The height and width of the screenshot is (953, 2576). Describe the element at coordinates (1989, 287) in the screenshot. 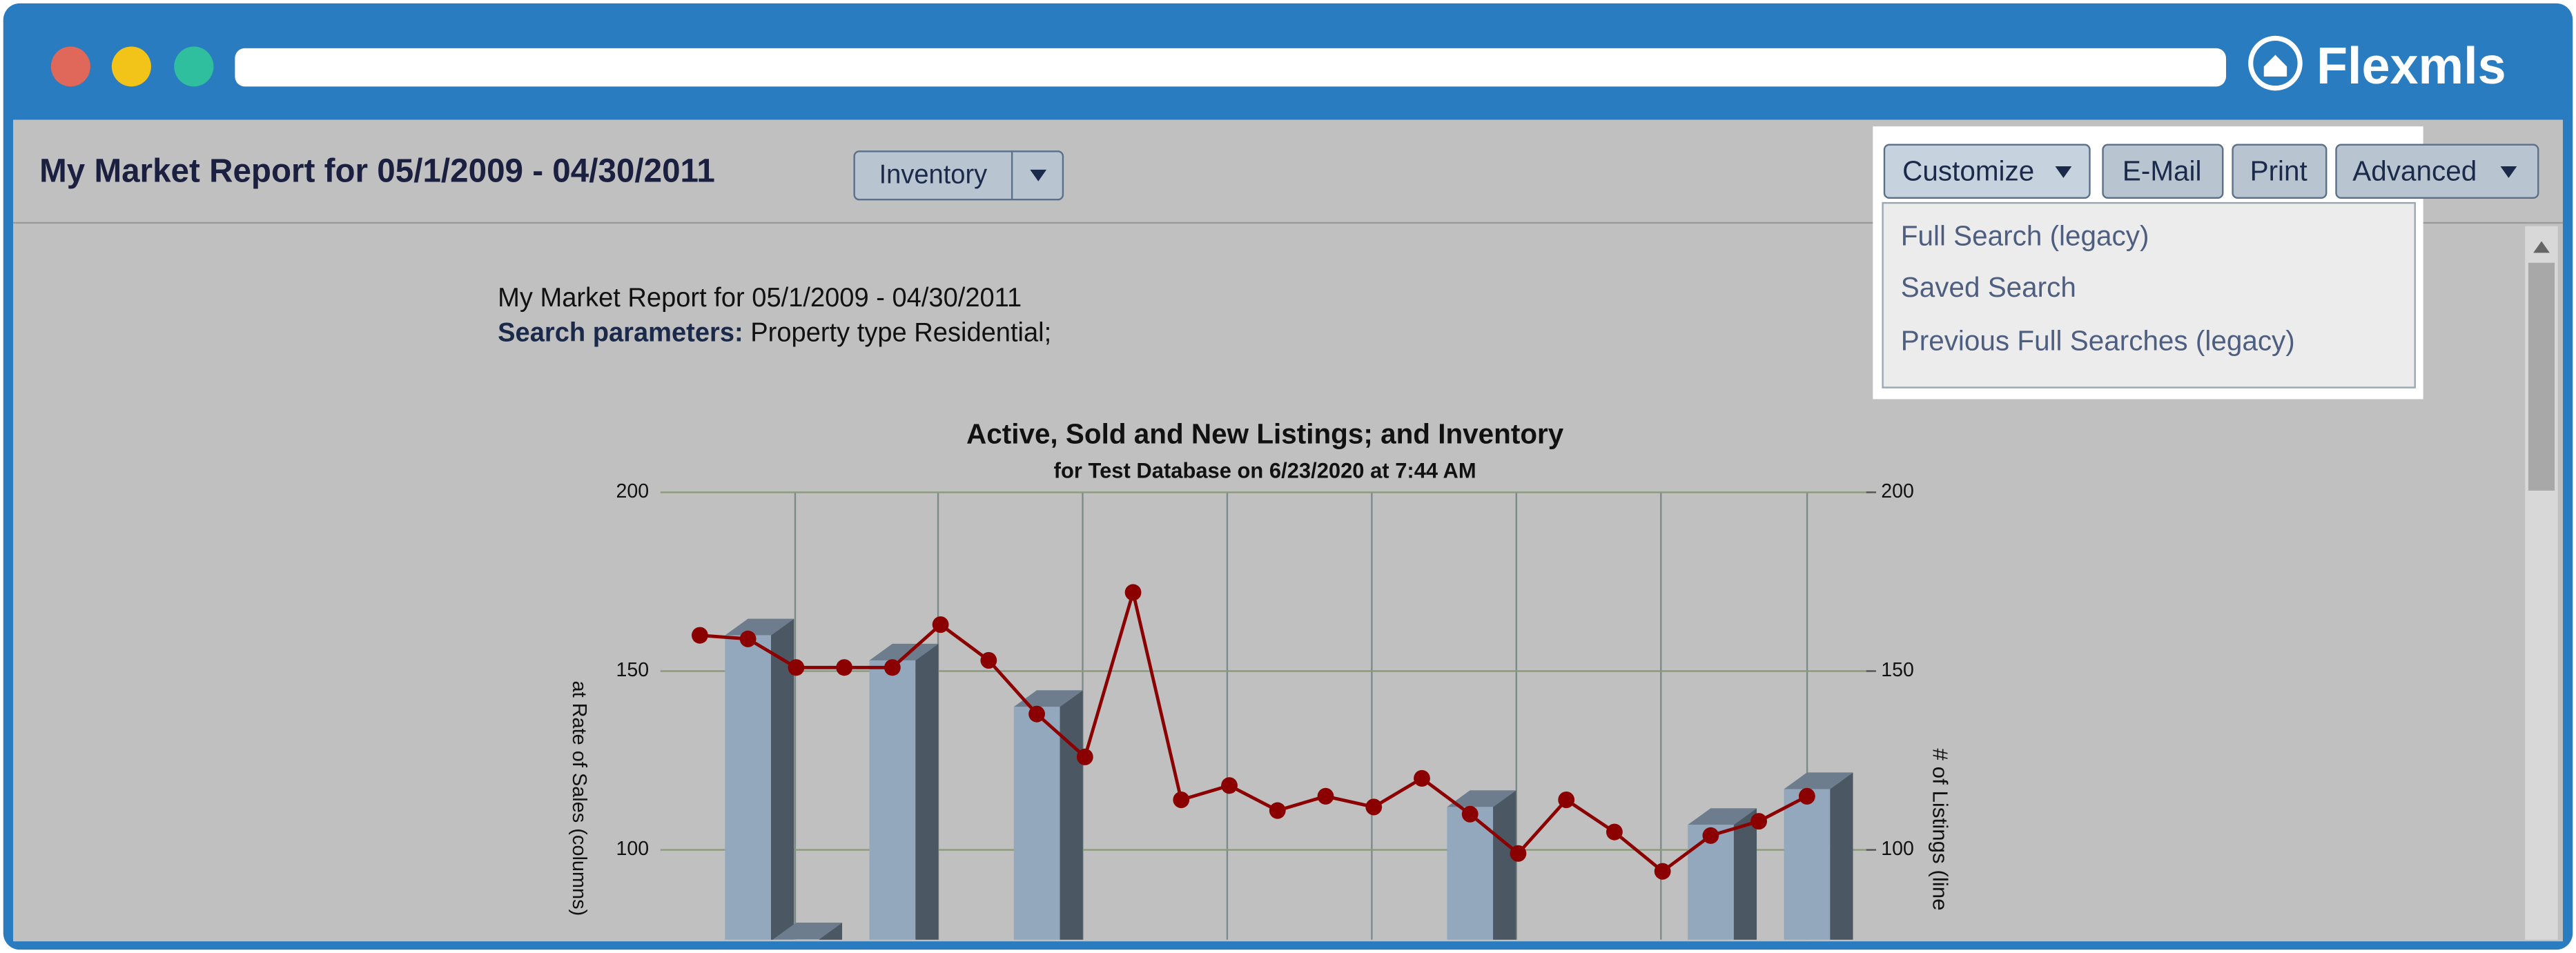

I see `menu-item: Saved Search` at that location.